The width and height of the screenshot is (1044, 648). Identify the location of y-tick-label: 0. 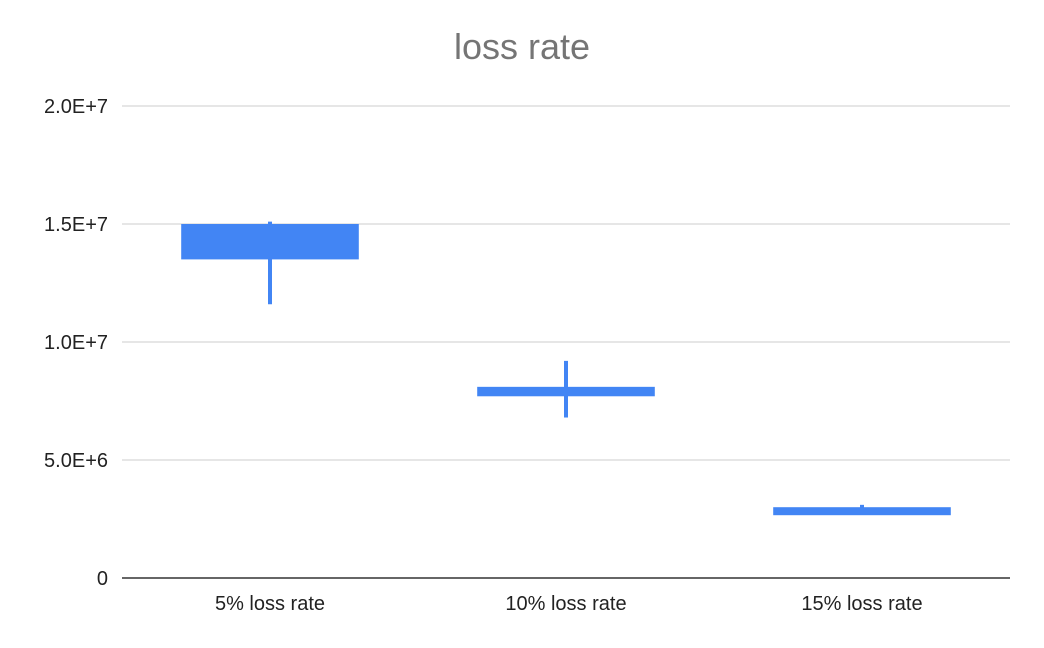
(102, 579).